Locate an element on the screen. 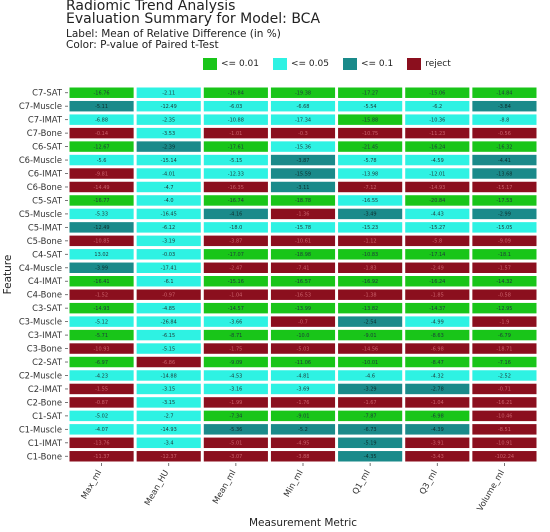  heatmap-cell-c4-muscle-q1-ml is located at coordinates (370, 267).